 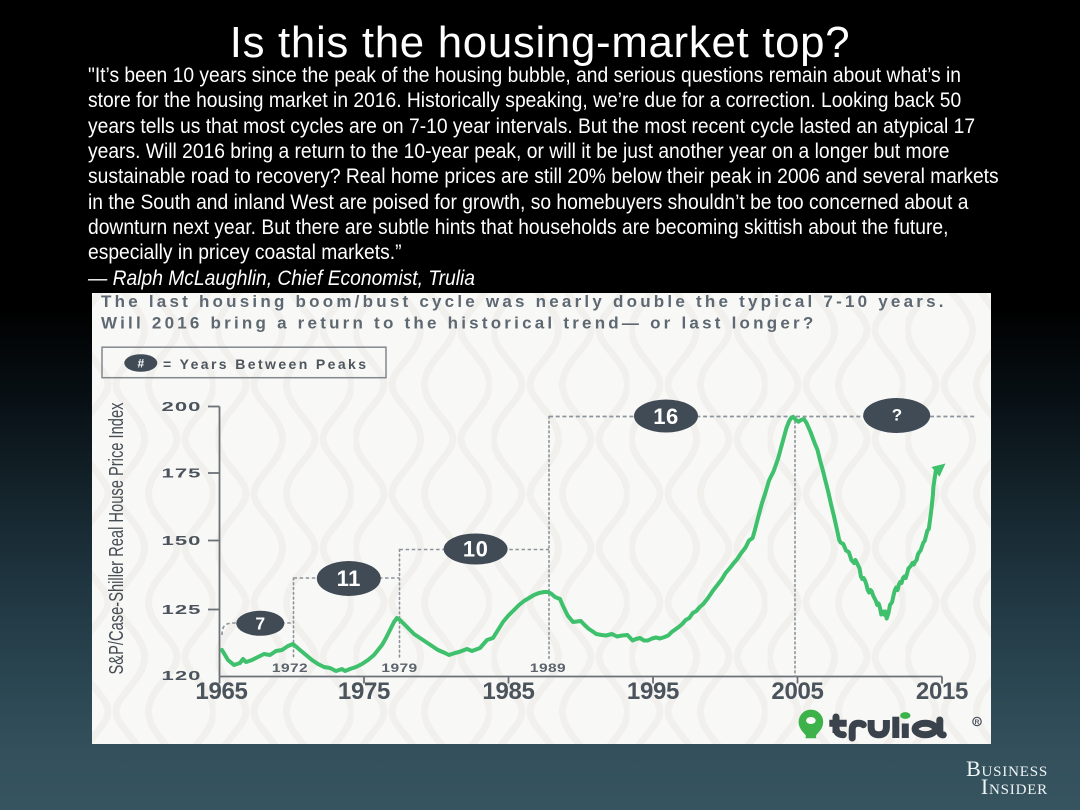 I want to click on svg-text: 2015, so click(x=942, y=691).